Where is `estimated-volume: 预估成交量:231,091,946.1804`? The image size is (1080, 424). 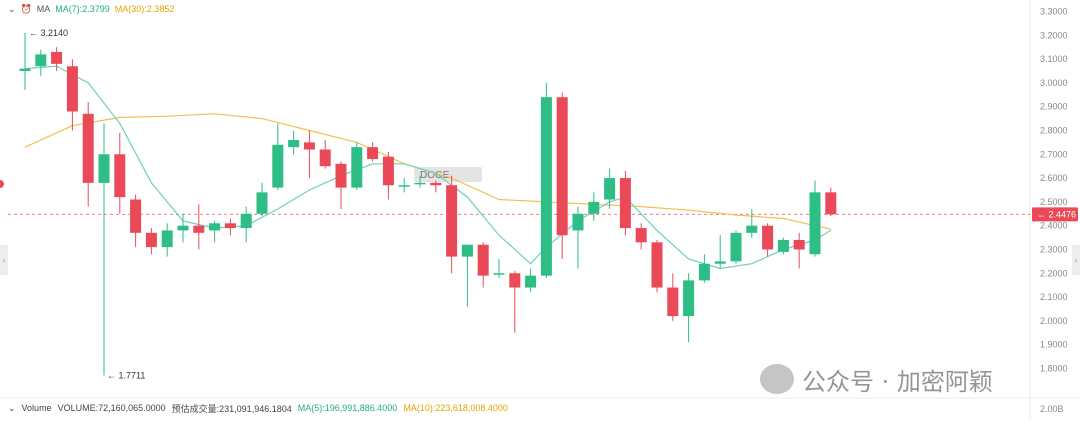 estimated-volume: 预估成交量:231,091,946.1804 is located at coordinates (231, 408).